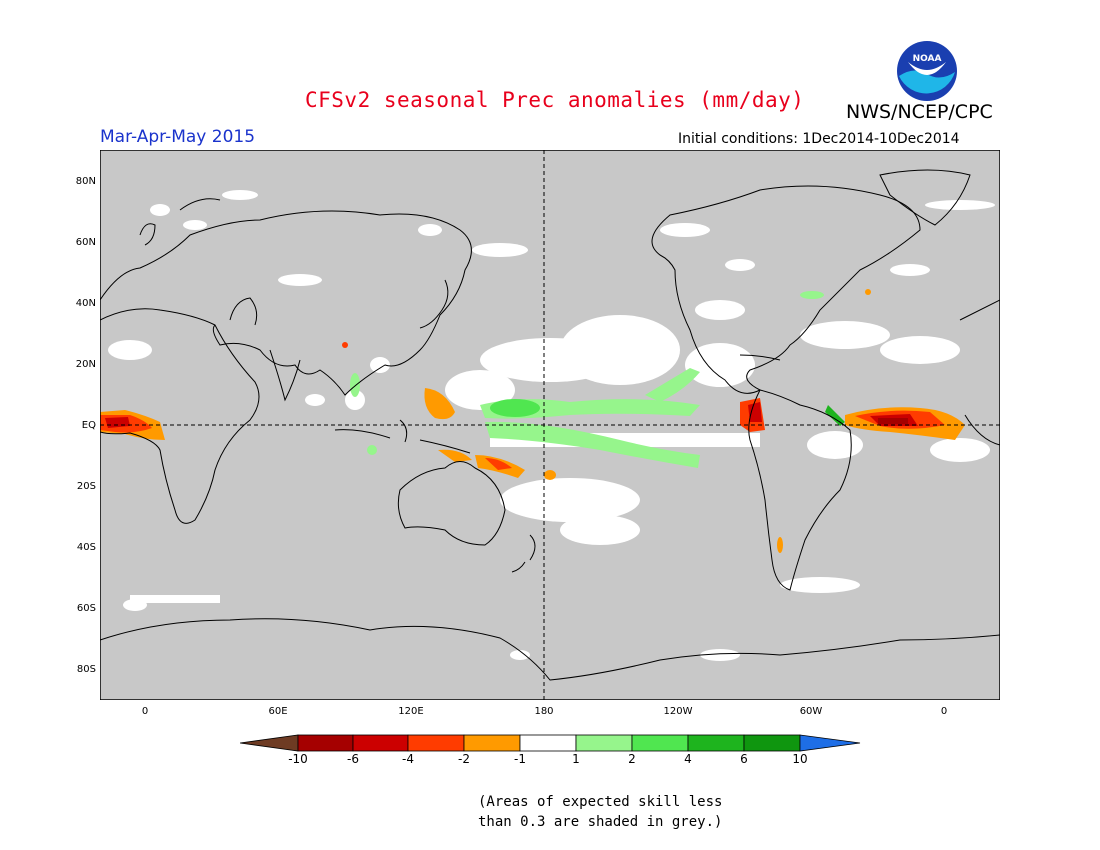 This screenshot has width=1100, height=850. Describe the element at coordinates (85, 181) in the screenshot. I see `lat-tick-80n: 80N` at that location.